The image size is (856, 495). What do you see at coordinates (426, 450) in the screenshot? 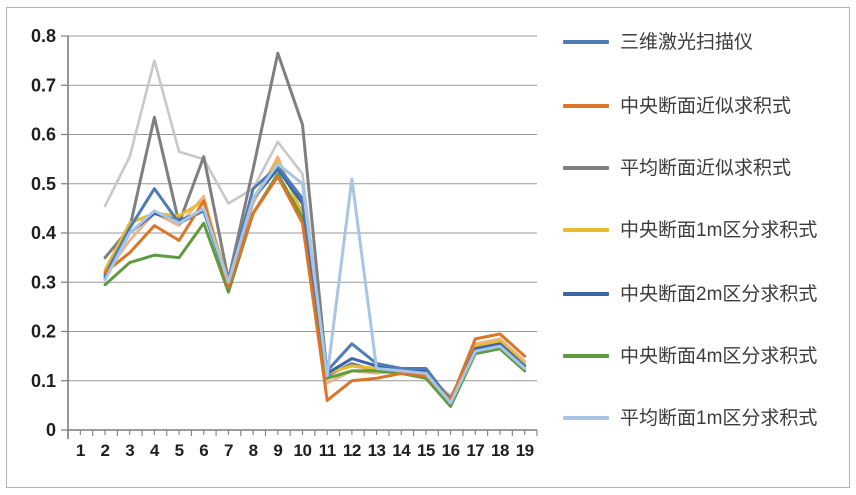
I see `x-axis-label: 15` at bounding box center [426, 450].